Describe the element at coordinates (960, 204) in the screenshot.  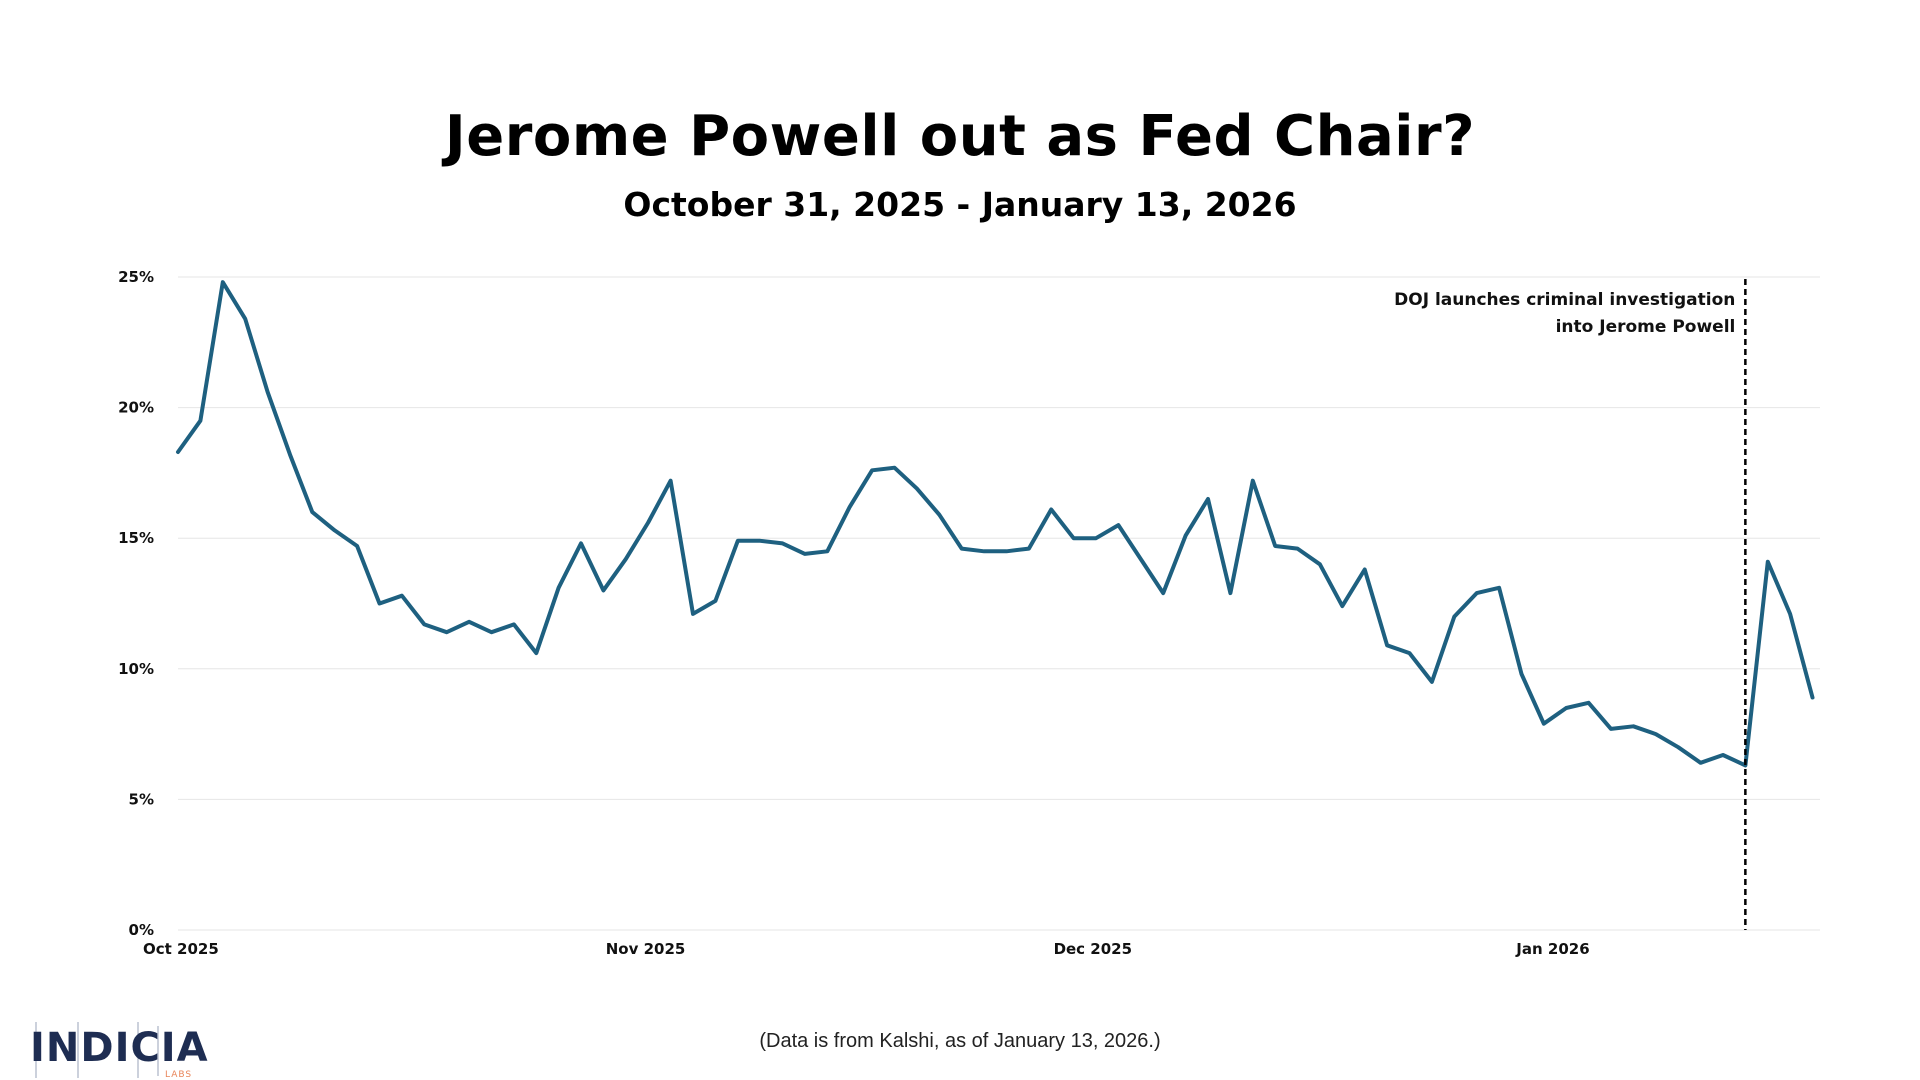
I see `chart-subtitle: October 31, 2025 - January 13, 2026` at that location.